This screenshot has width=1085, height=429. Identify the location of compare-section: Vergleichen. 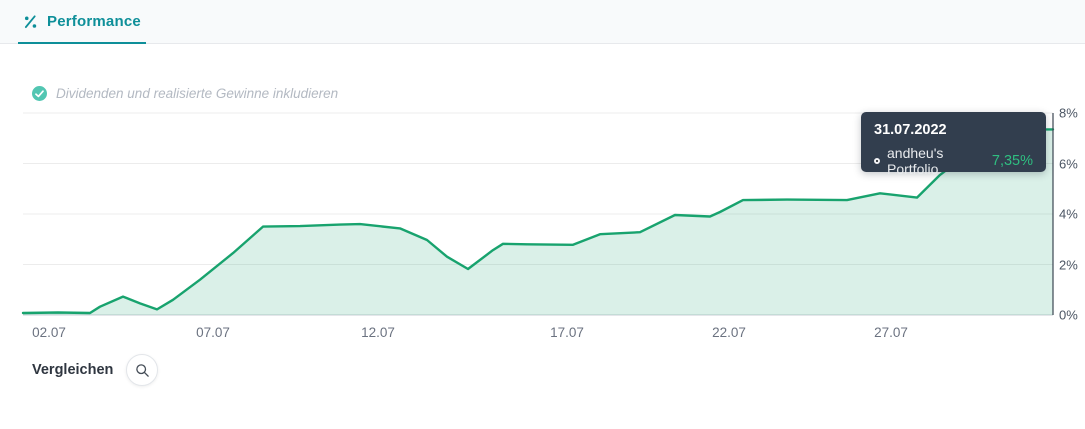
(95, 370).